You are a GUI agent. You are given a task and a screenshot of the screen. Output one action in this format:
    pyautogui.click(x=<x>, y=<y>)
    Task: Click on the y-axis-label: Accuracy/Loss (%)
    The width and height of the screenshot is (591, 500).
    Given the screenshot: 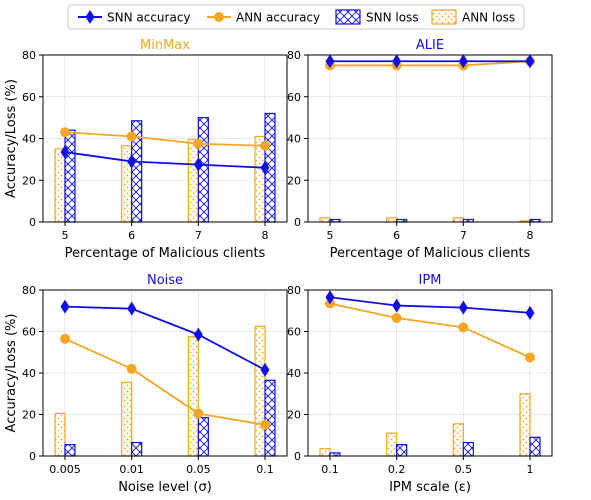 What is the action you would take?
    pyautogui.click(x=11, y=138)
    